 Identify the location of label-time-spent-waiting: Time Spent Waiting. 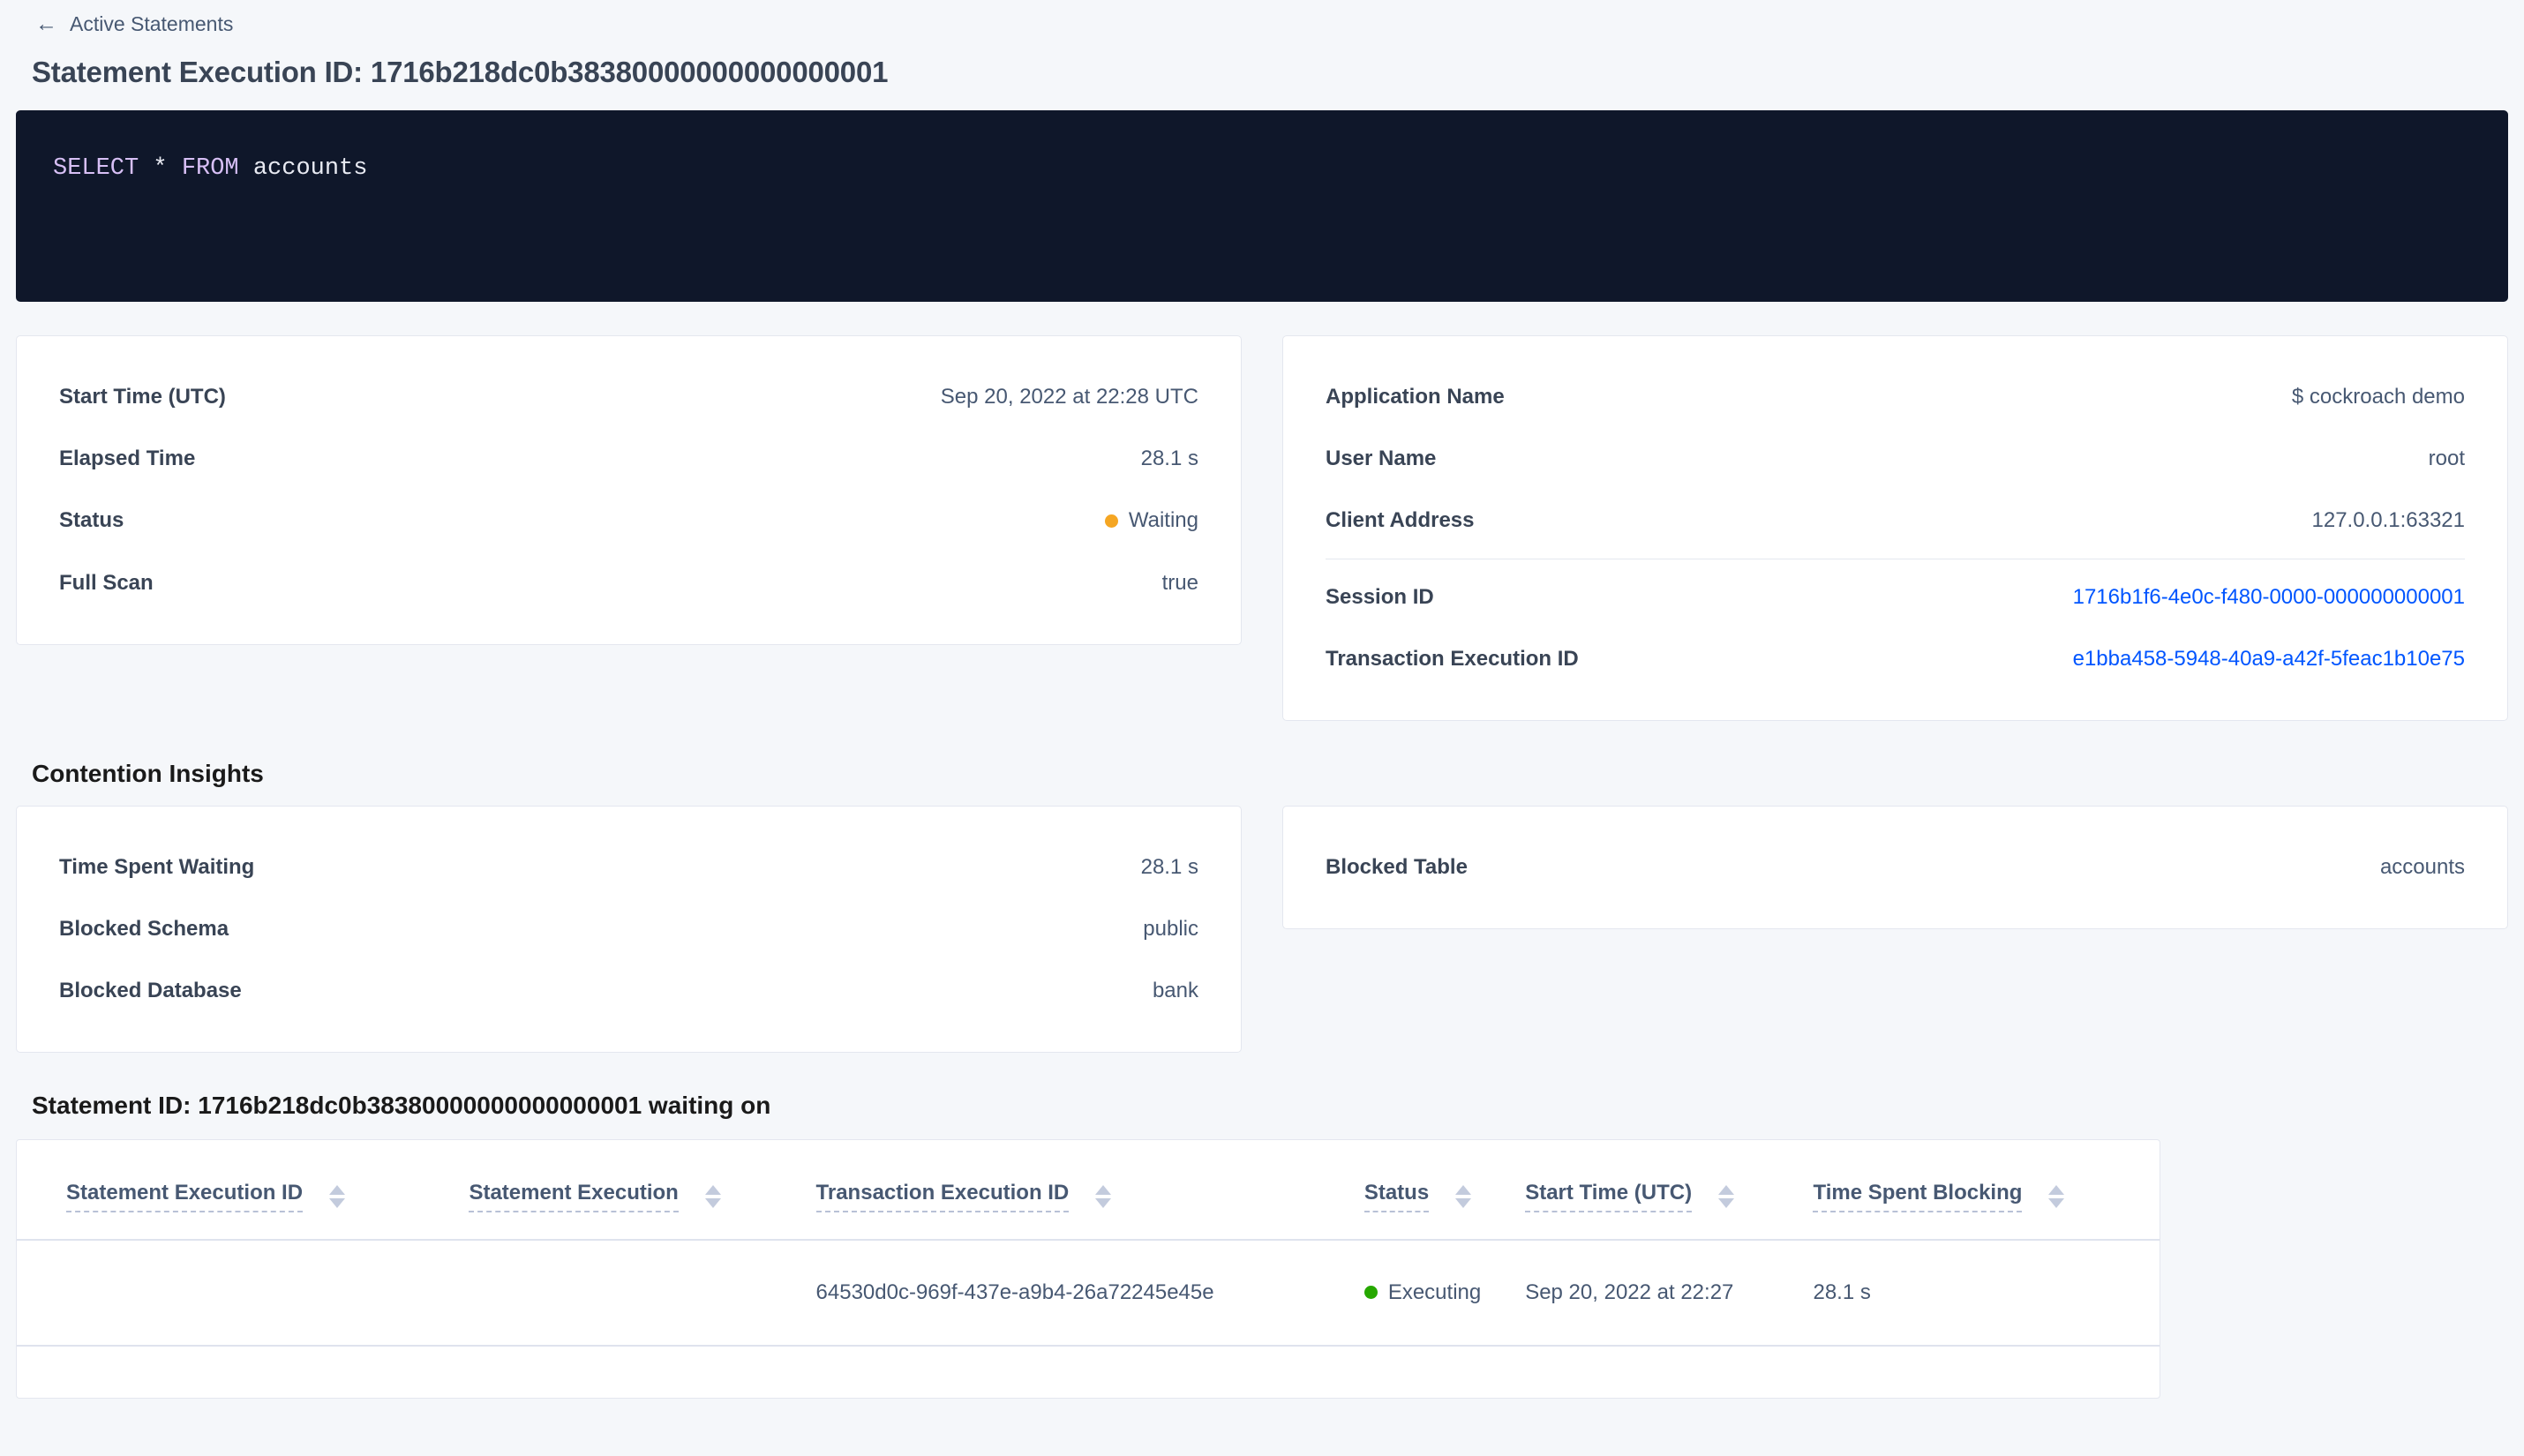
(157, 867).